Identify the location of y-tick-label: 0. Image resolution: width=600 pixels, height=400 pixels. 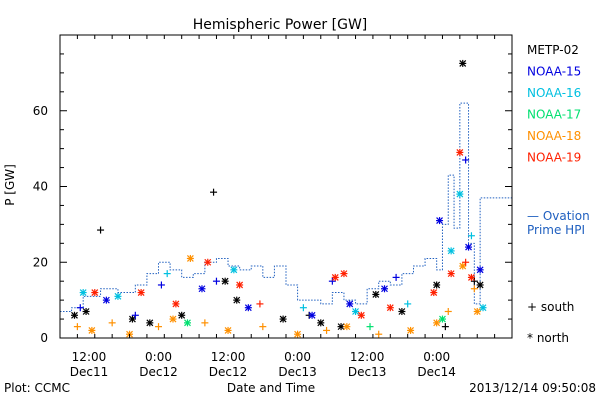
(44, 338).